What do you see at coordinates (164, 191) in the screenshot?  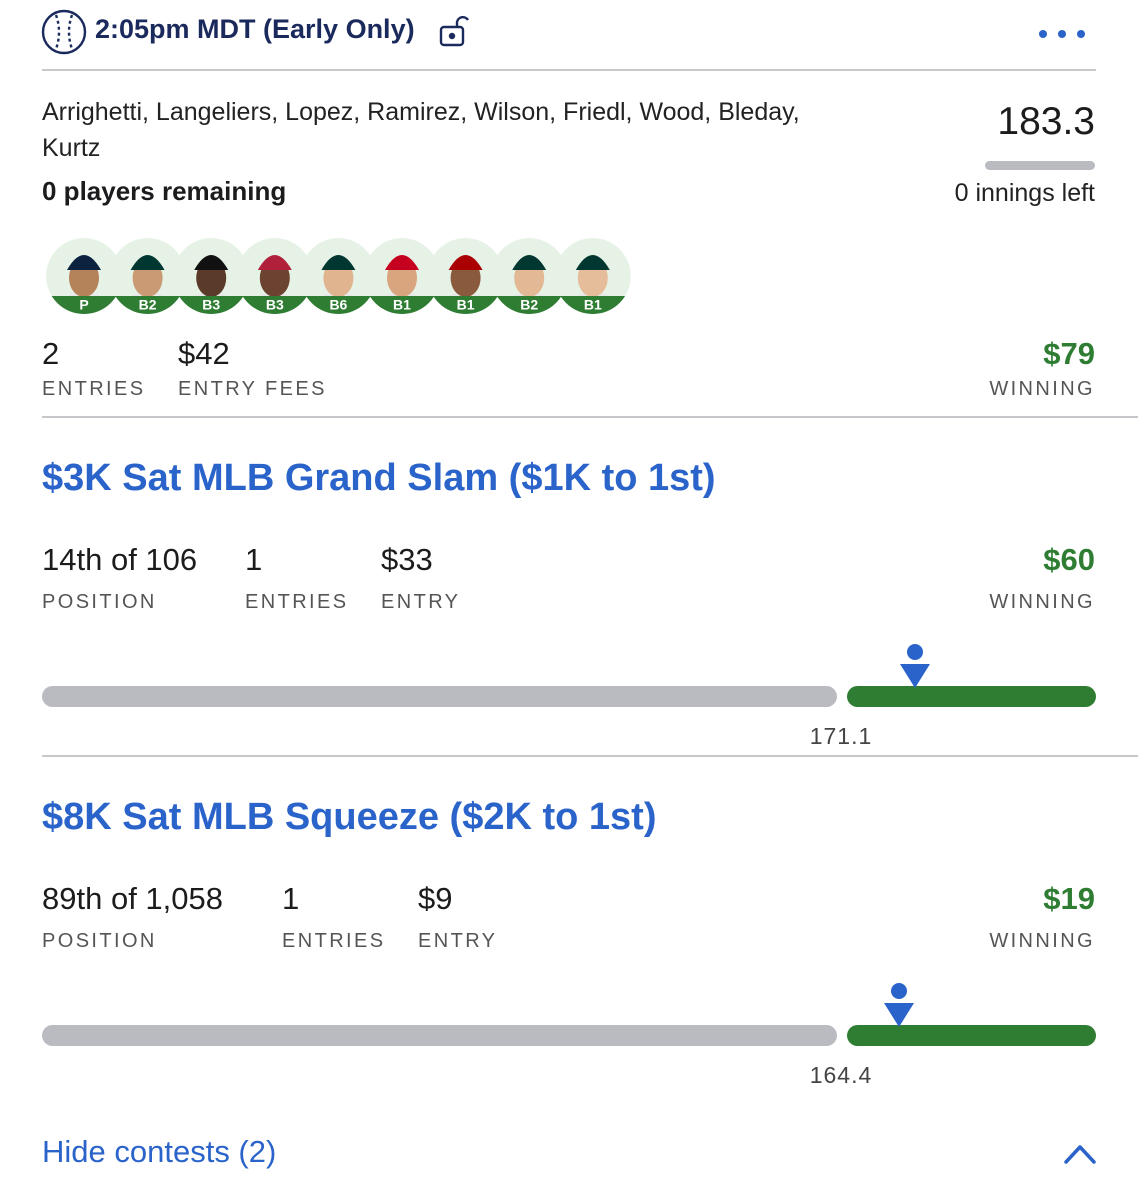 I see `players-remaining: 0 players remaining` at bounding box center [164, 191].